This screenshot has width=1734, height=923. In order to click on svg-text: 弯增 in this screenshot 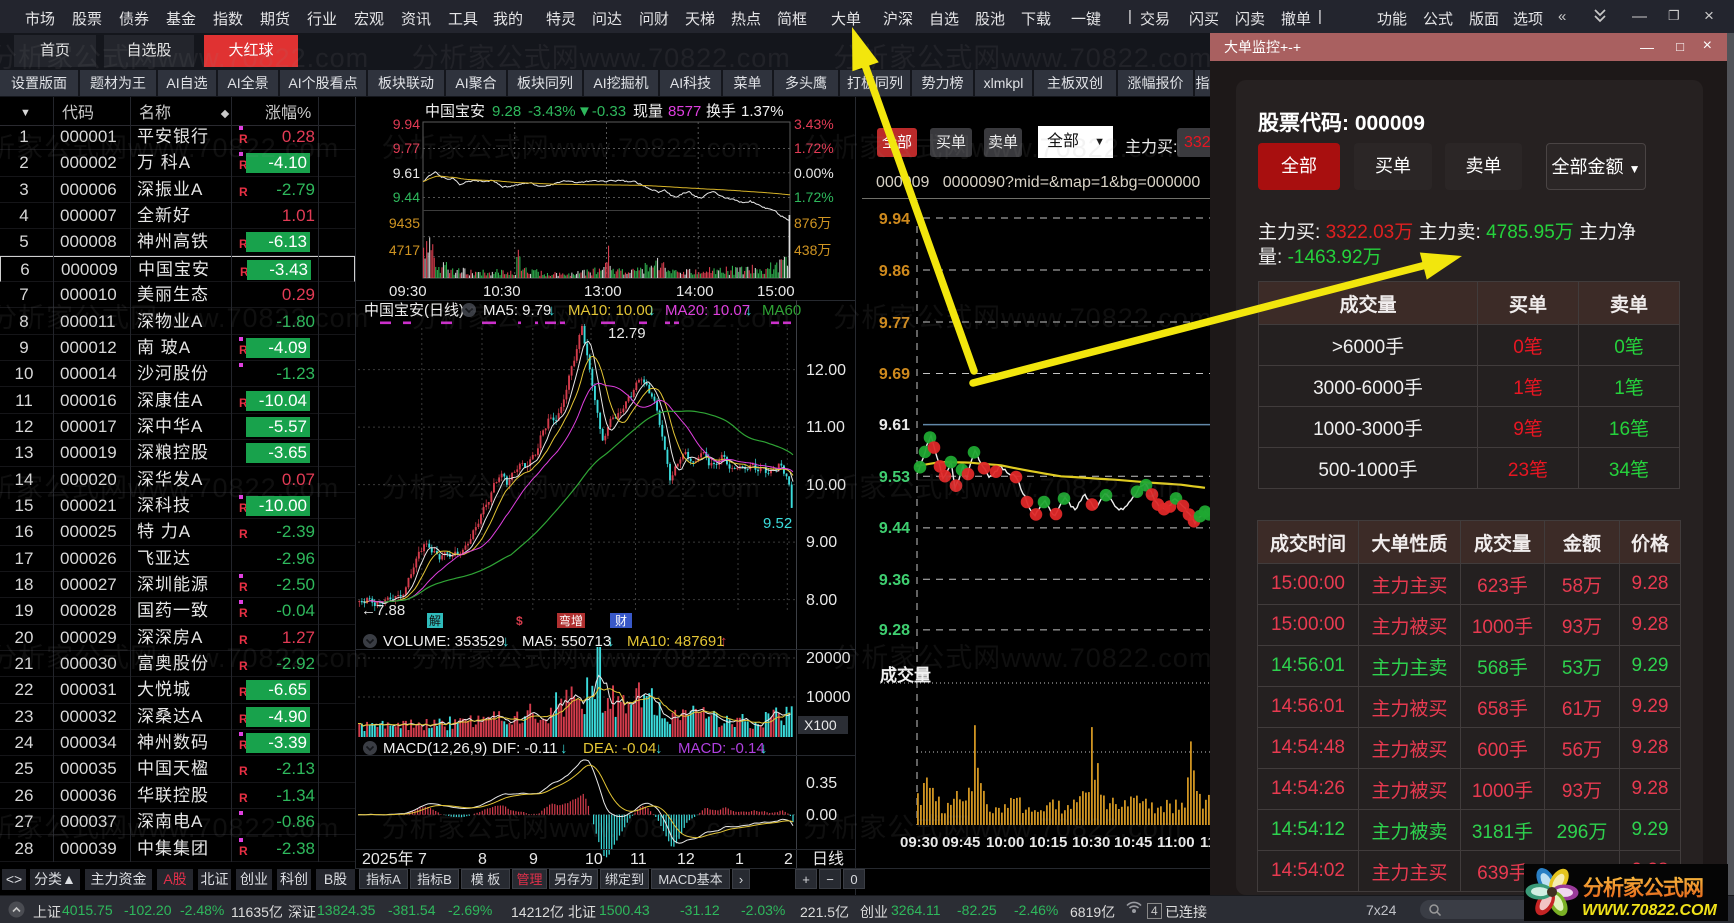, I will do `click(571, 620)`.